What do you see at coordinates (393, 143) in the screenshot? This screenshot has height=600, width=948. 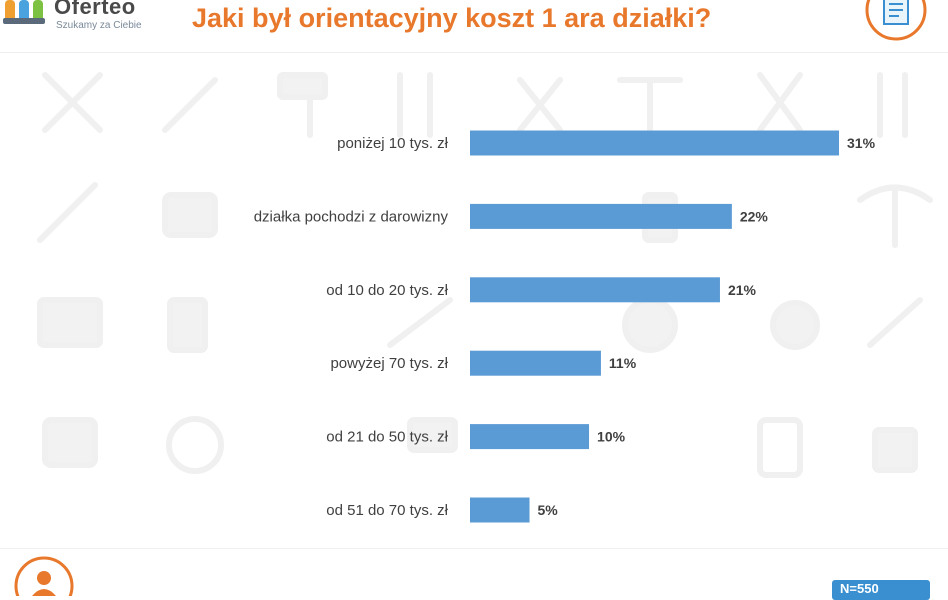 I see `category-label: poniżej 10 tys. zł` at bounding box center [393, 143].